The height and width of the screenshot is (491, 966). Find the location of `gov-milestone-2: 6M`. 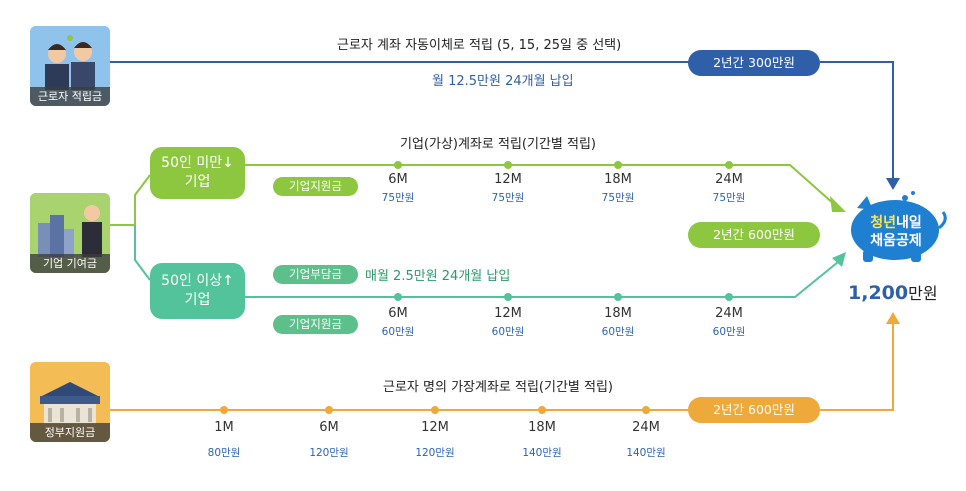

gov-milestone-2: 6M is located at coordinates (329, 427).